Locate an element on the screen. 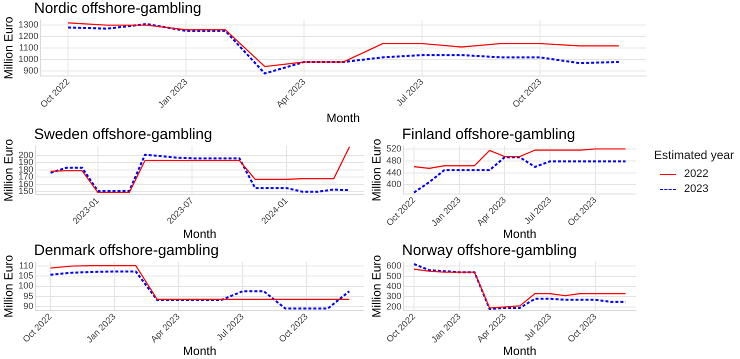  y-tick-label: 90 is located at coordinates (28, 305).